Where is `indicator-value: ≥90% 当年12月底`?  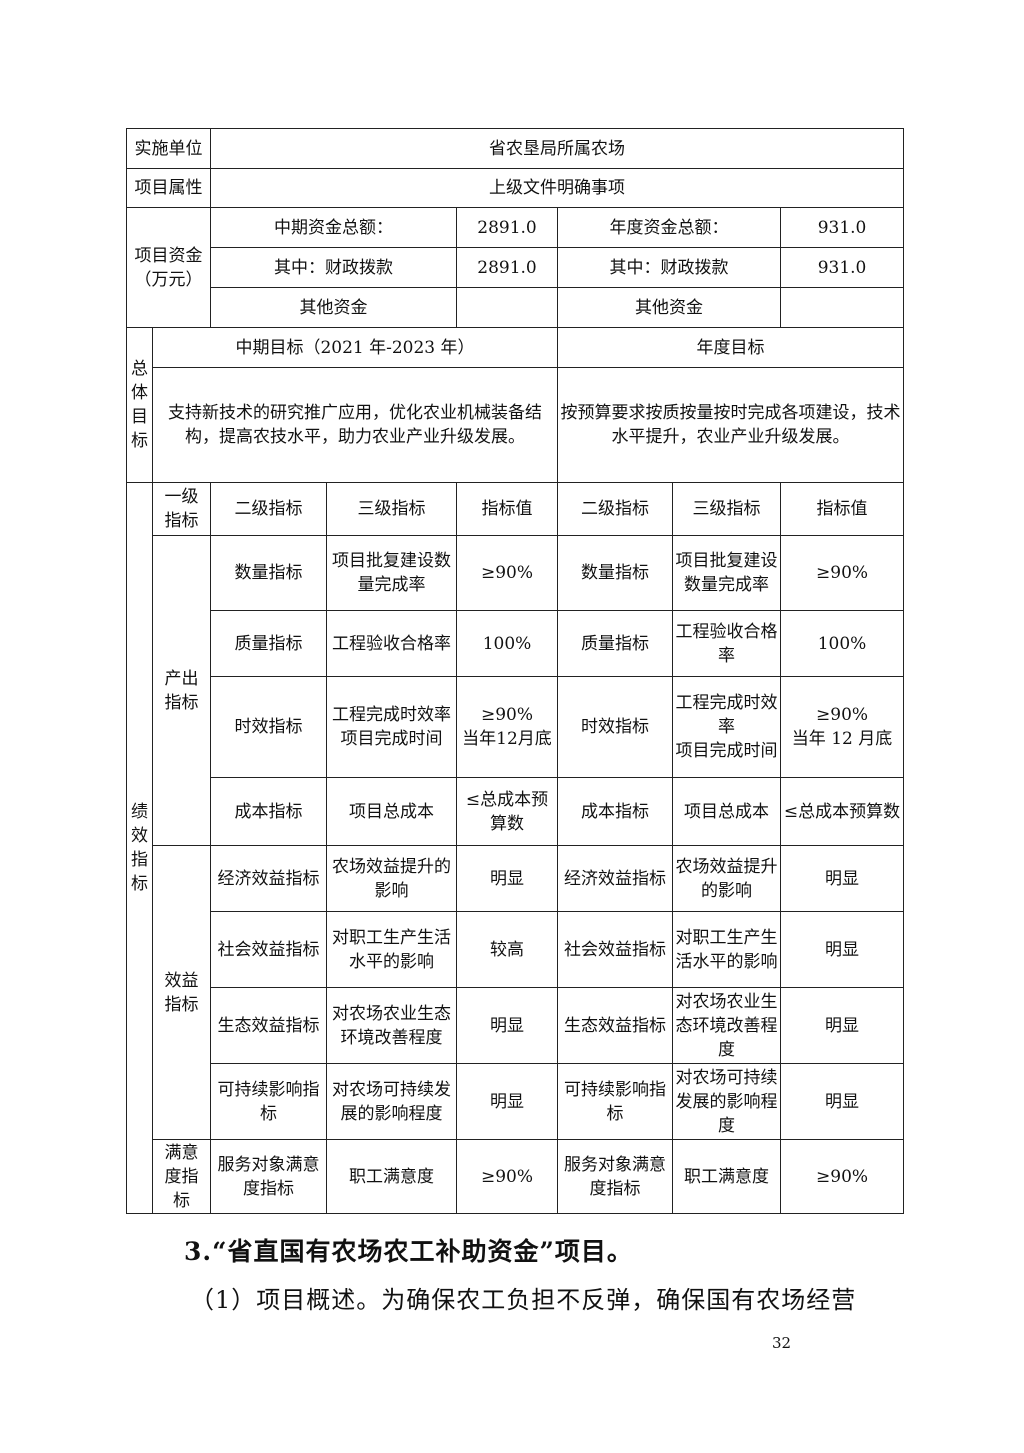 indicator-value: ≥90% 当年12月底 is located at coordinates (507, 727).